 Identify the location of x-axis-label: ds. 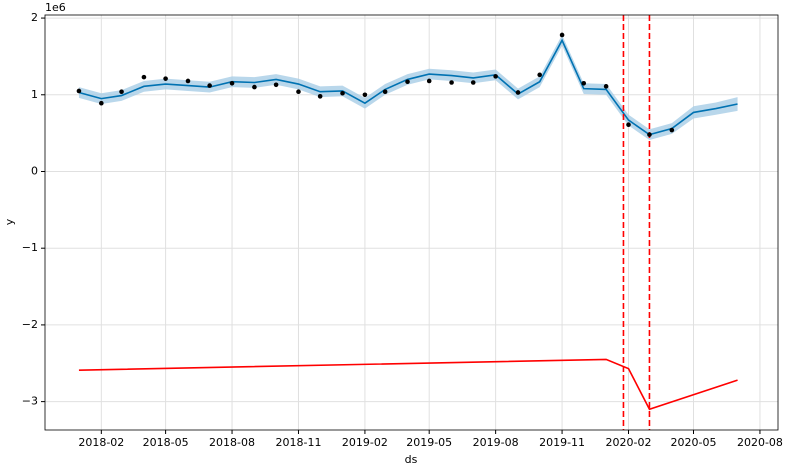
(411, 459).